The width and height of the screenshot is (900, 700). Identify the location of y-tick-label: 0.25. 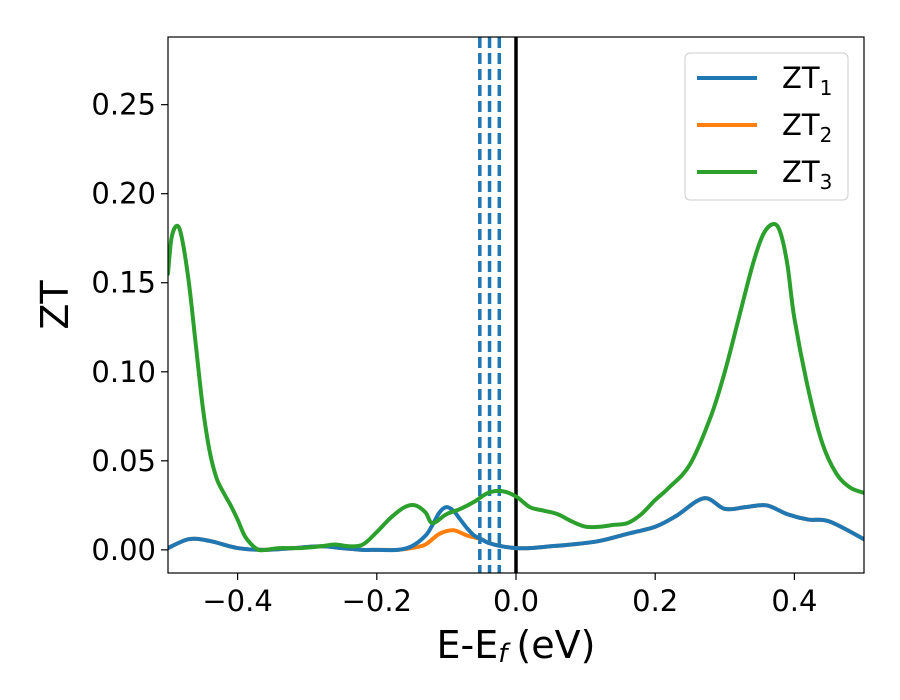
(123, 105).